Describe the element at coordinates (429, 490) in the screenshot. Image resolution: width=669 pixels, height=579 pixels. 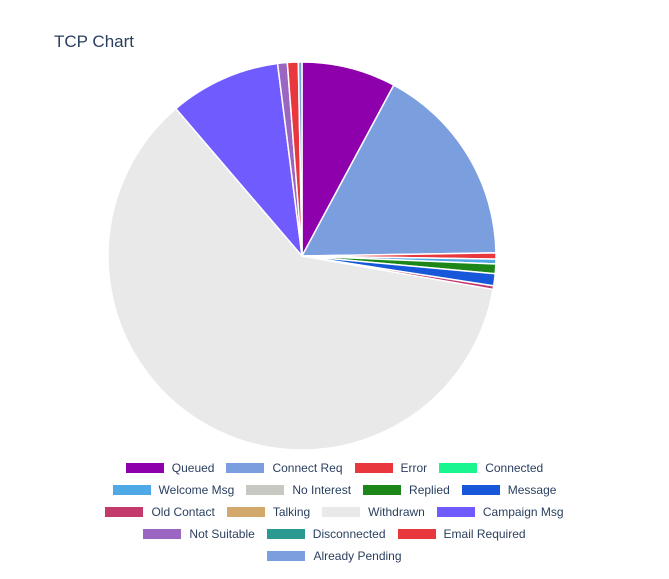
I see `legend-label: Replied` at that location.